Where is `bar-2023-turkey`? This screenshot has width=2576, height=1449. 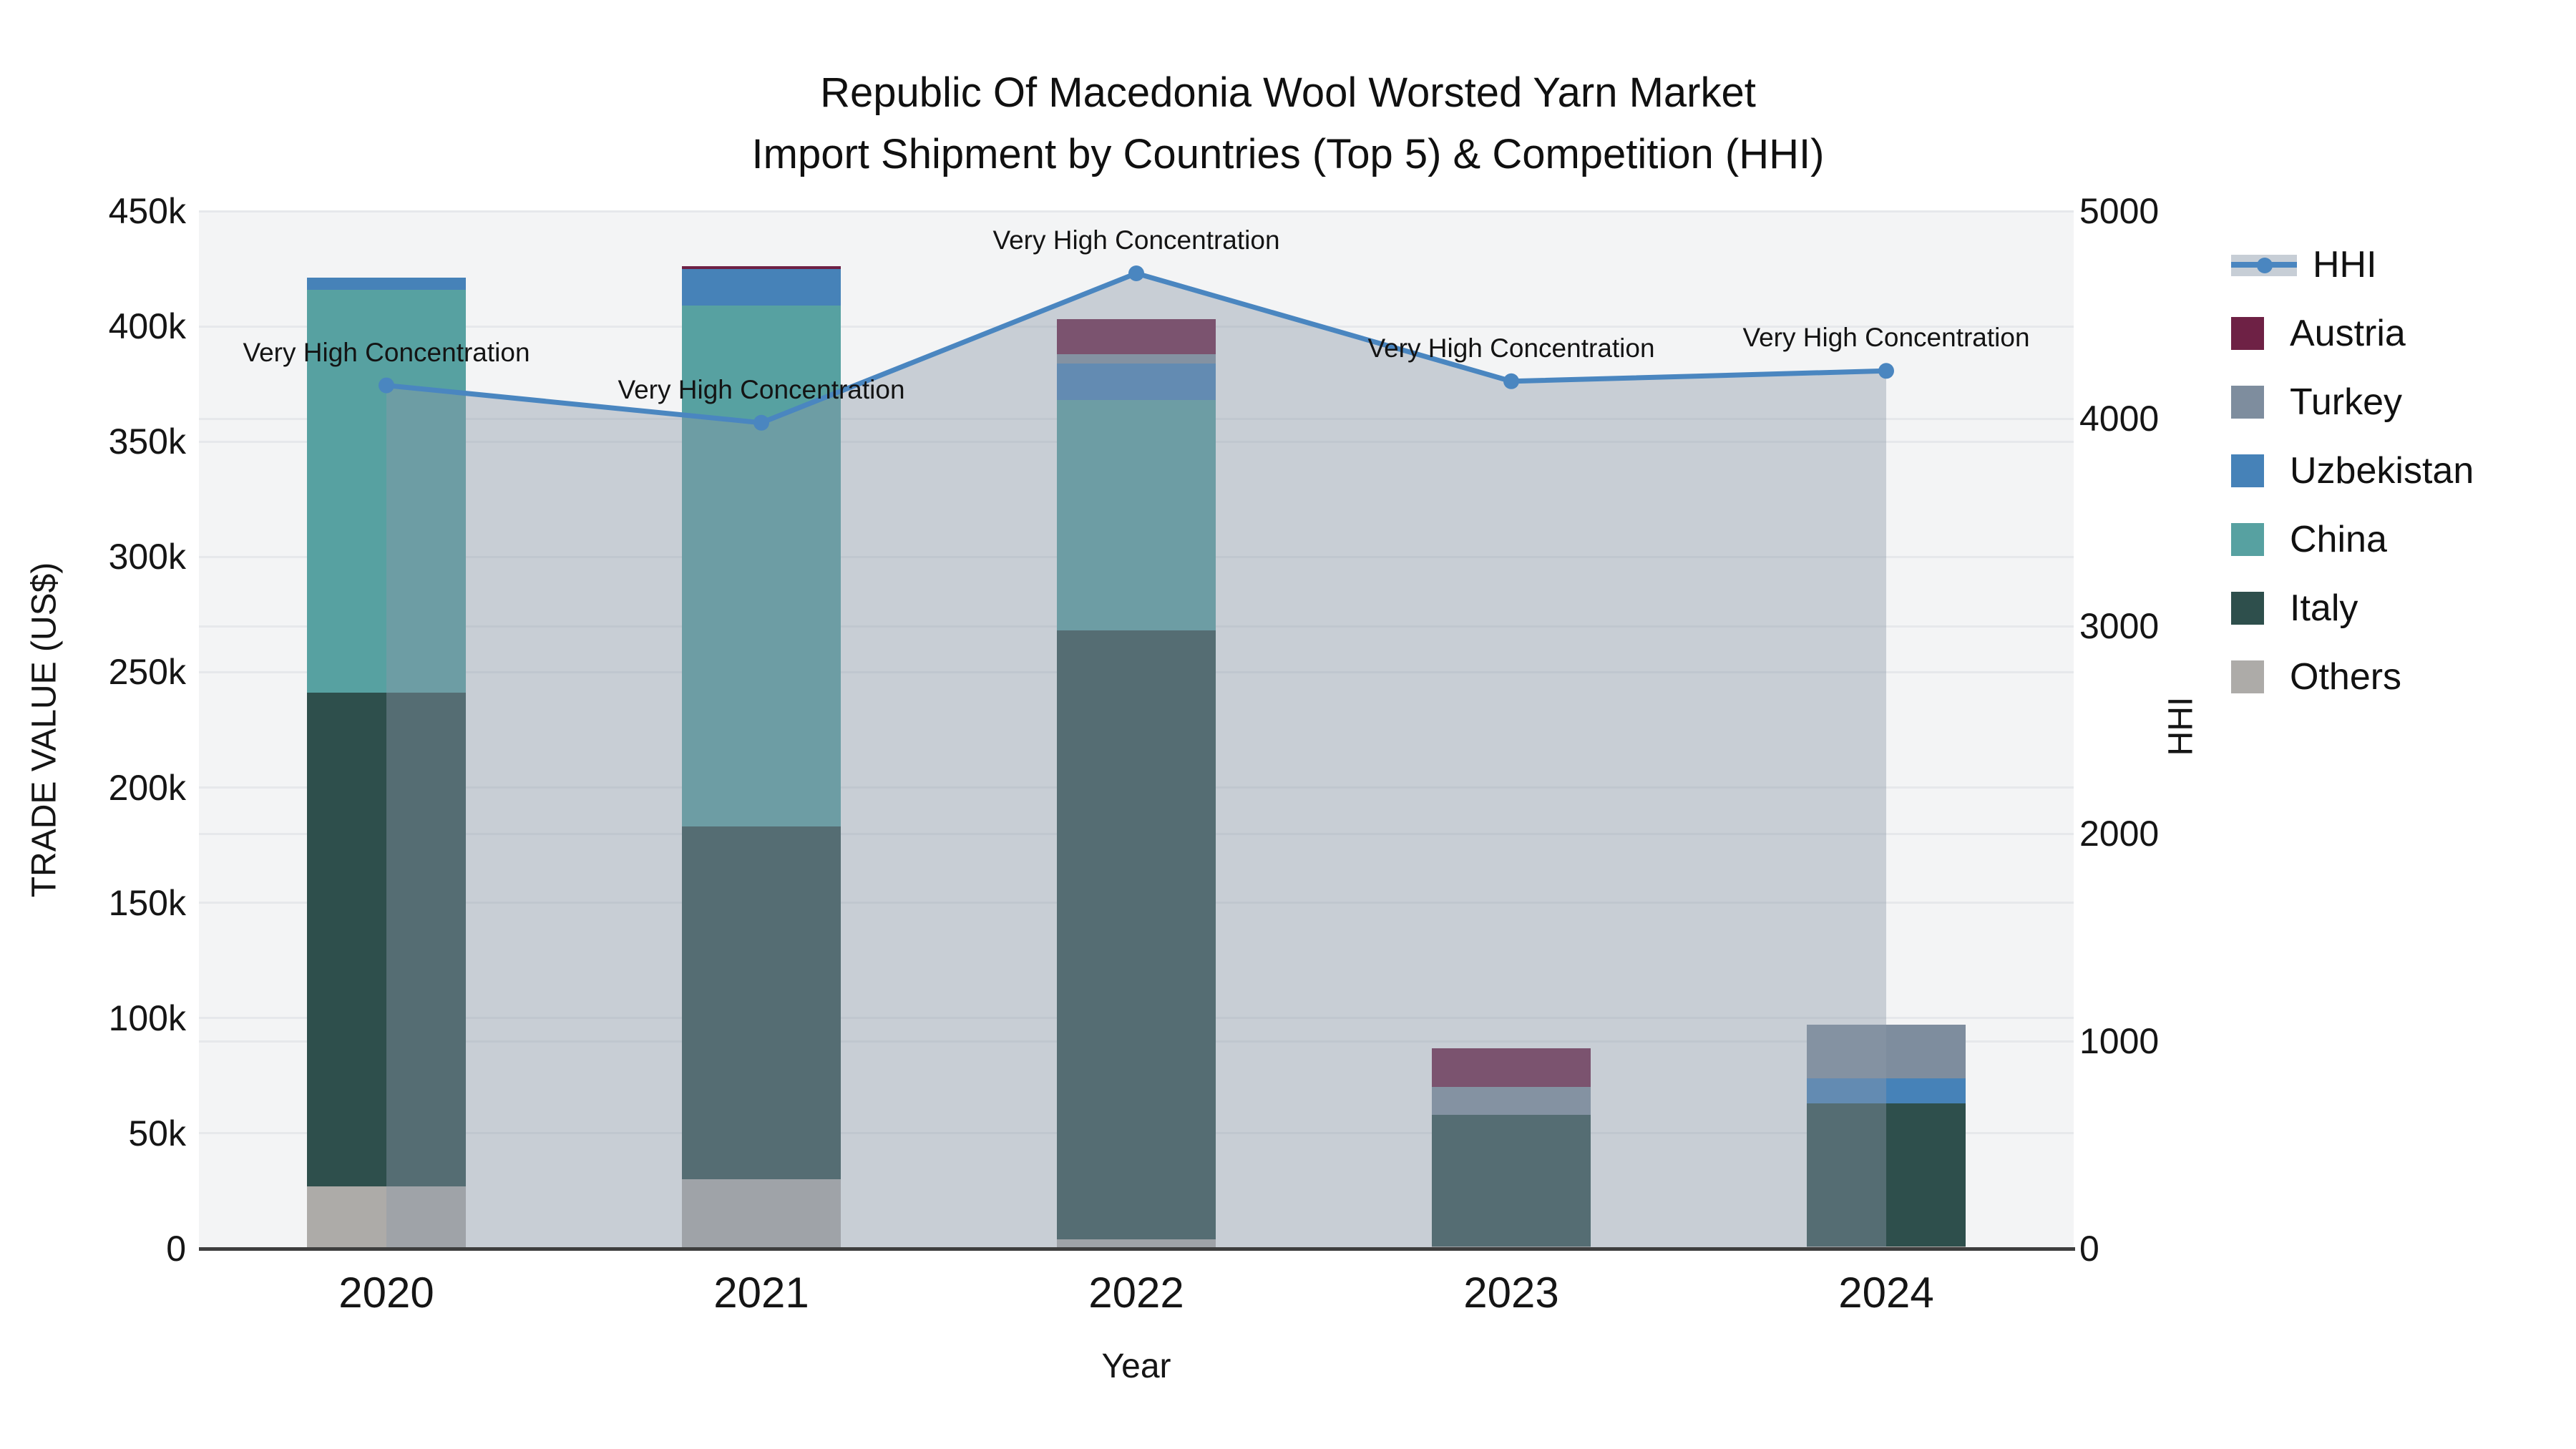 bar-2023-turkey is located at coordinates (1512, 1101).